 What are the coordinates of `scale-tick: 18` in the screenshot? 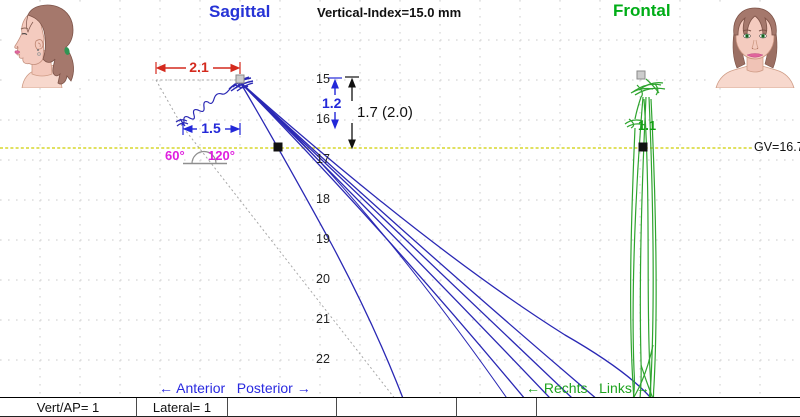 It's located at (323, 199).